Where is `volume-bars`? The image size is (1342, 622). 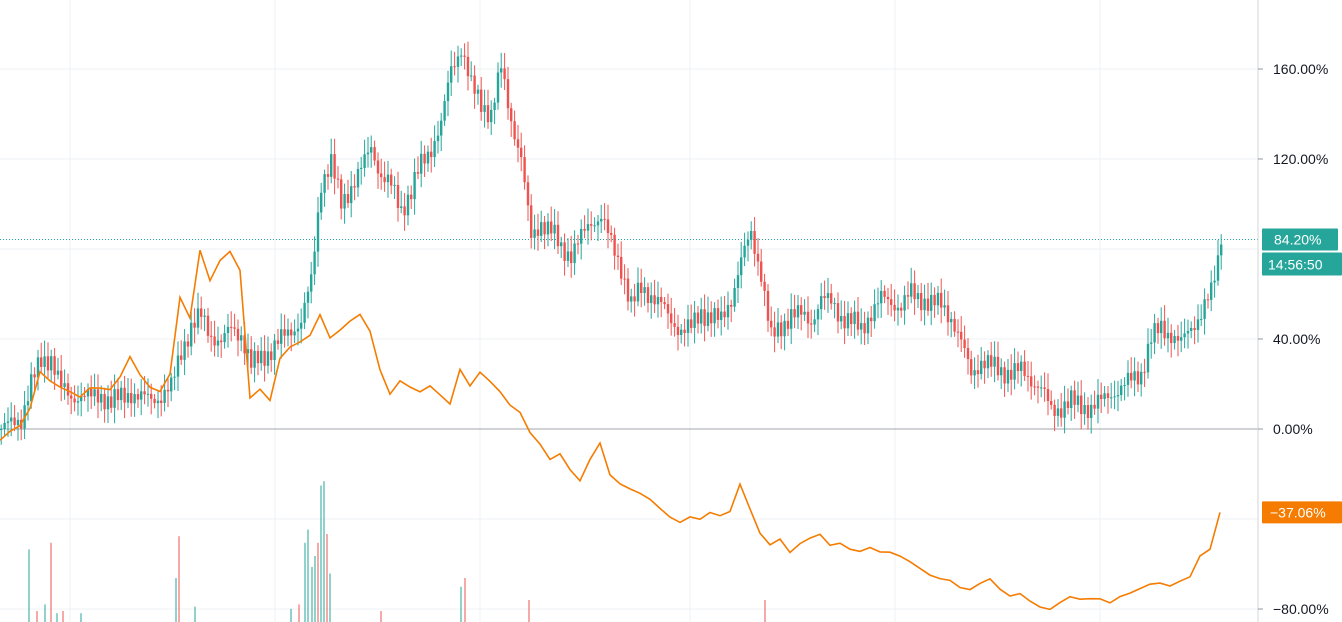 volume-bars is located at coordinates (397, 551).